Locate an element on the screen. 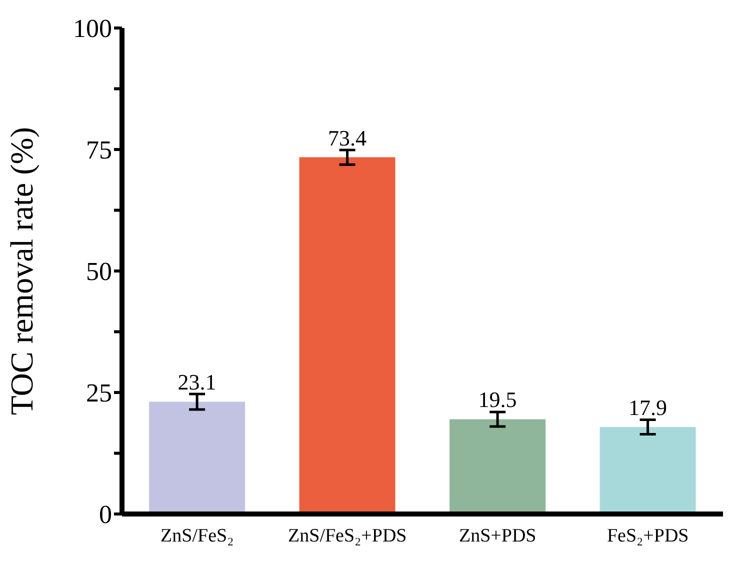  x-tick-label: ZnS+PDS is located at coordinates (497, 535).